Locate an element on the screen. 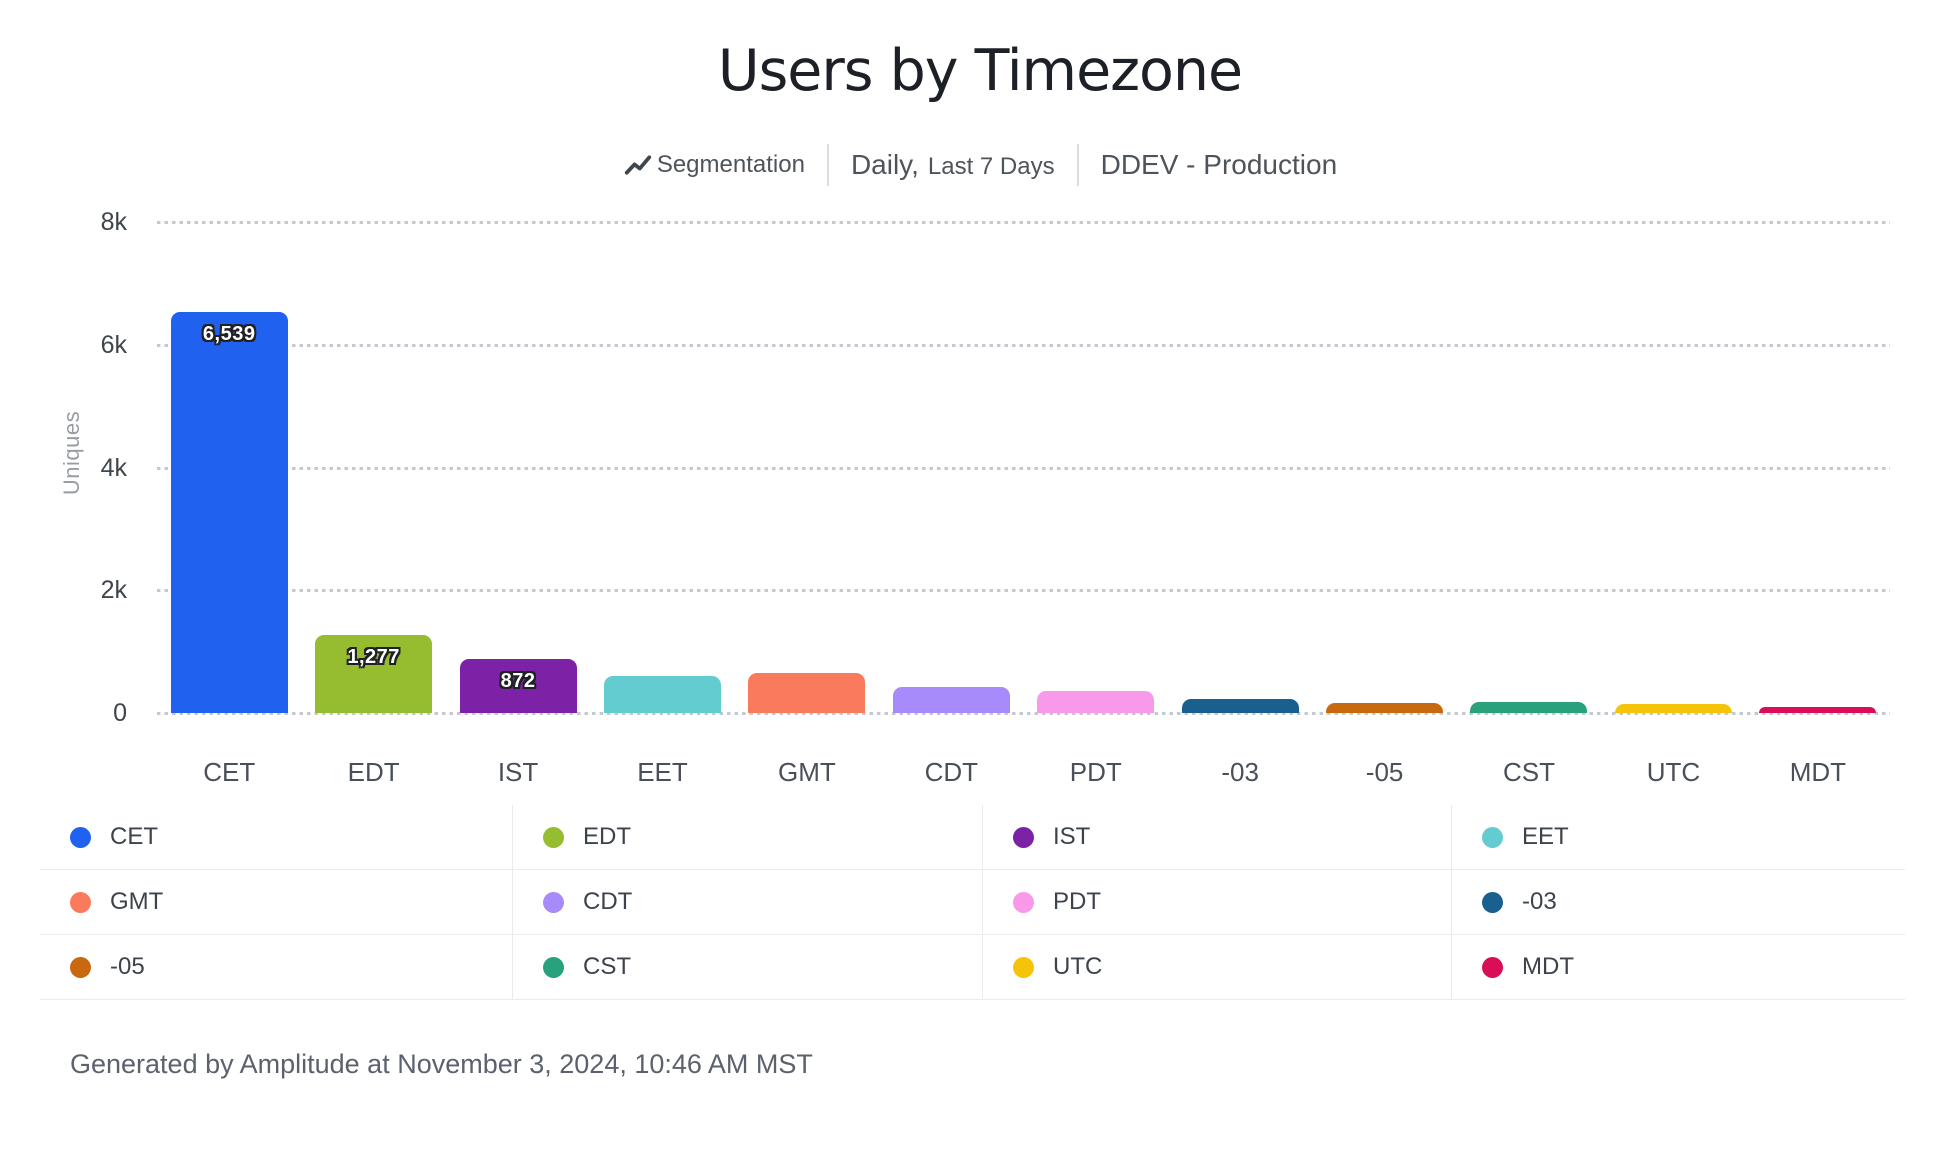 The height and width of the screenshot is (1152, 1960). bar-CST is located at coordinates (1529, 707).